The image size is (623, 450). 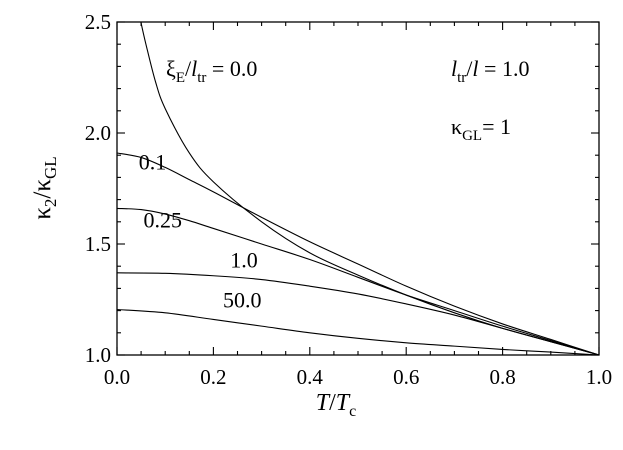 I want to click on x-tick-label: 0.6, so click(x=406, y=377).